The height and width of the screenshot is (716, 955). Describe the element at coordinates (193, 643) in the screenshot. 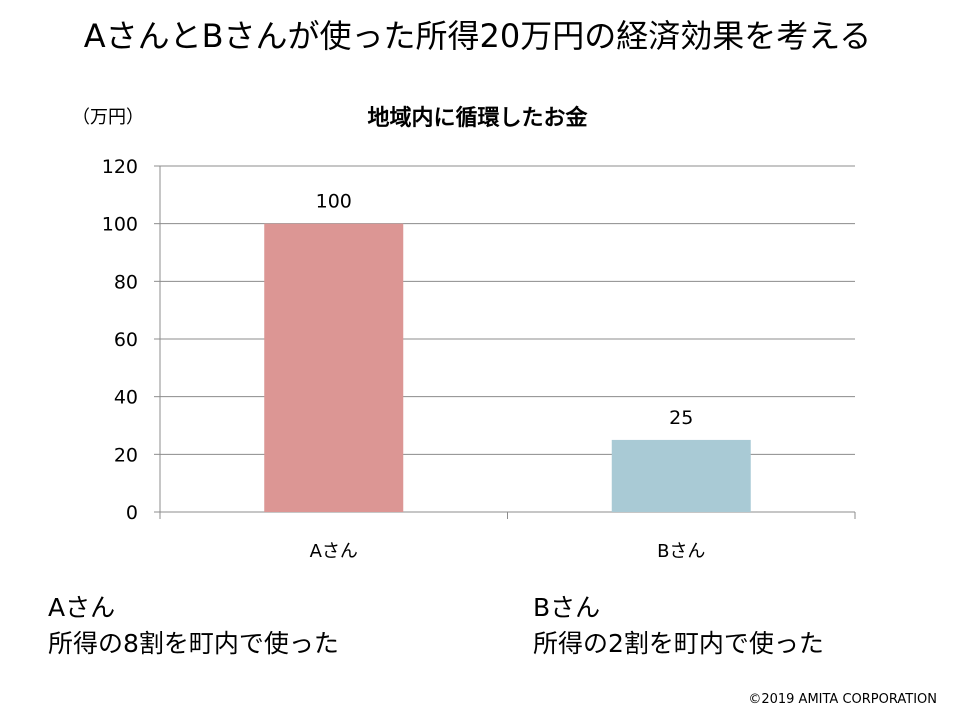

I see `note-a-text: 所得の8割を町内で使った` at that location.